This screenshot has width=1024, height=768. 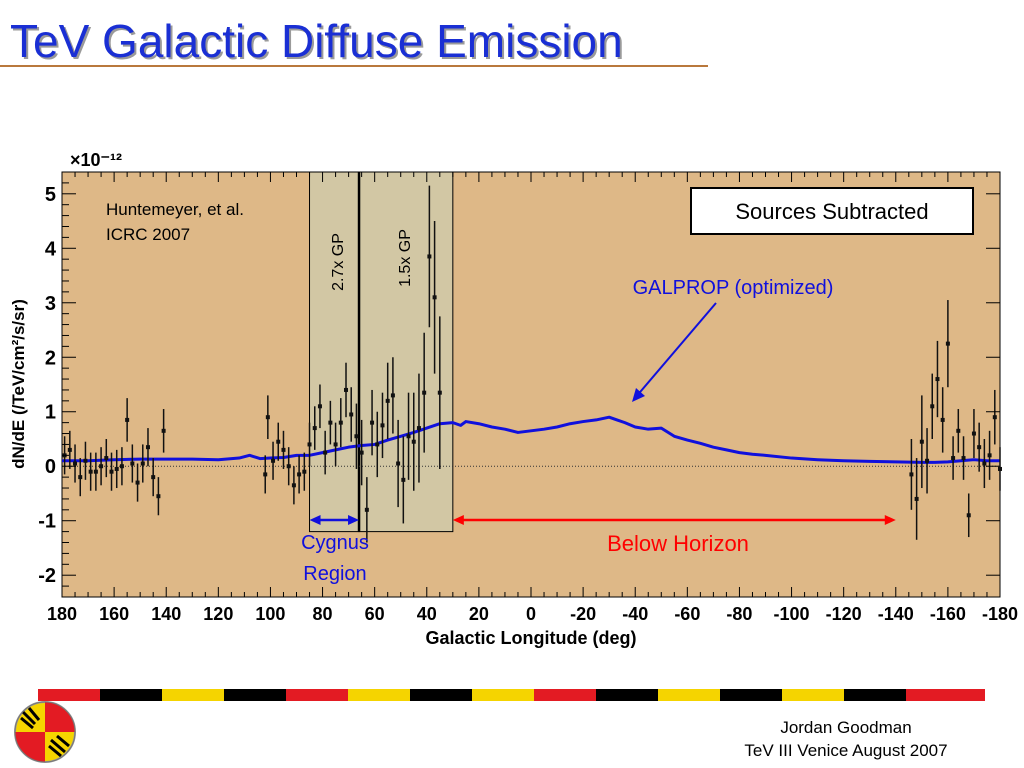 What do you see at coordinates (406, 352) in the screenshot?
I see `region-band` at bounding box center [406, 352].